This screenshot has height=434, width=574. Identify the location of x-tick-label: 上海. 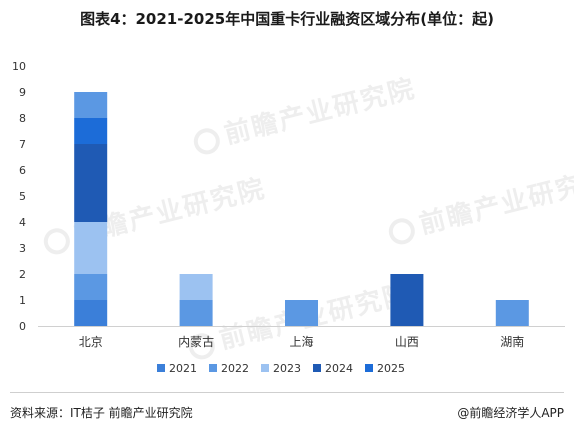
(301, 341).